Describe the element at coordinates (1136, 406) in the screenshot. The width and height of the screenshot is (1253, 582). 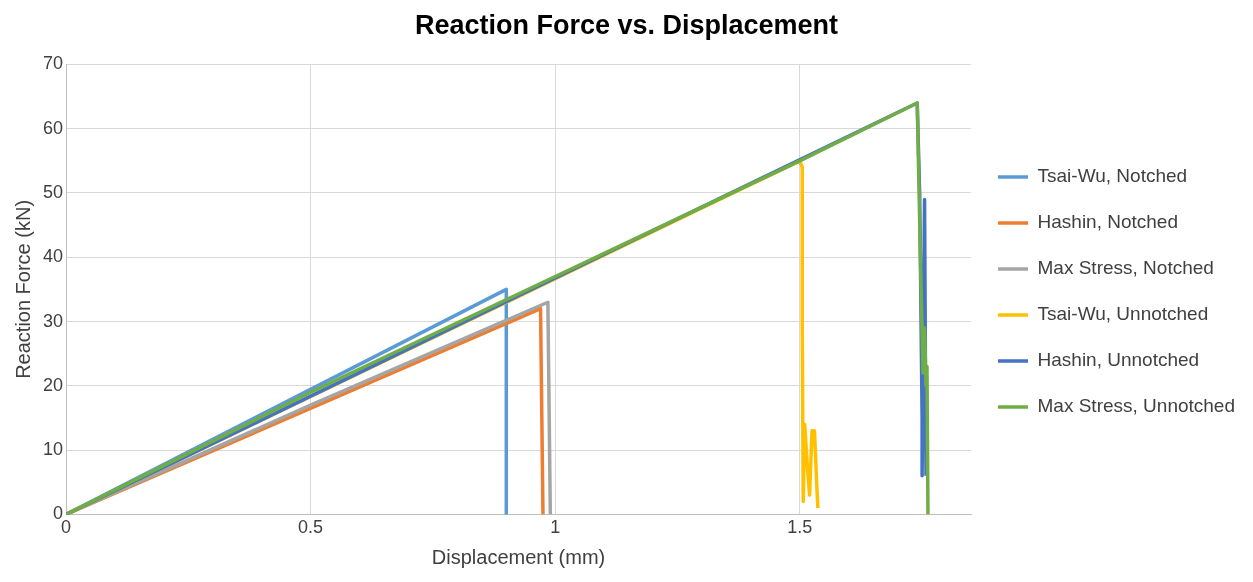
I see `legend-label: Max Stress, Unnotched` at that location.